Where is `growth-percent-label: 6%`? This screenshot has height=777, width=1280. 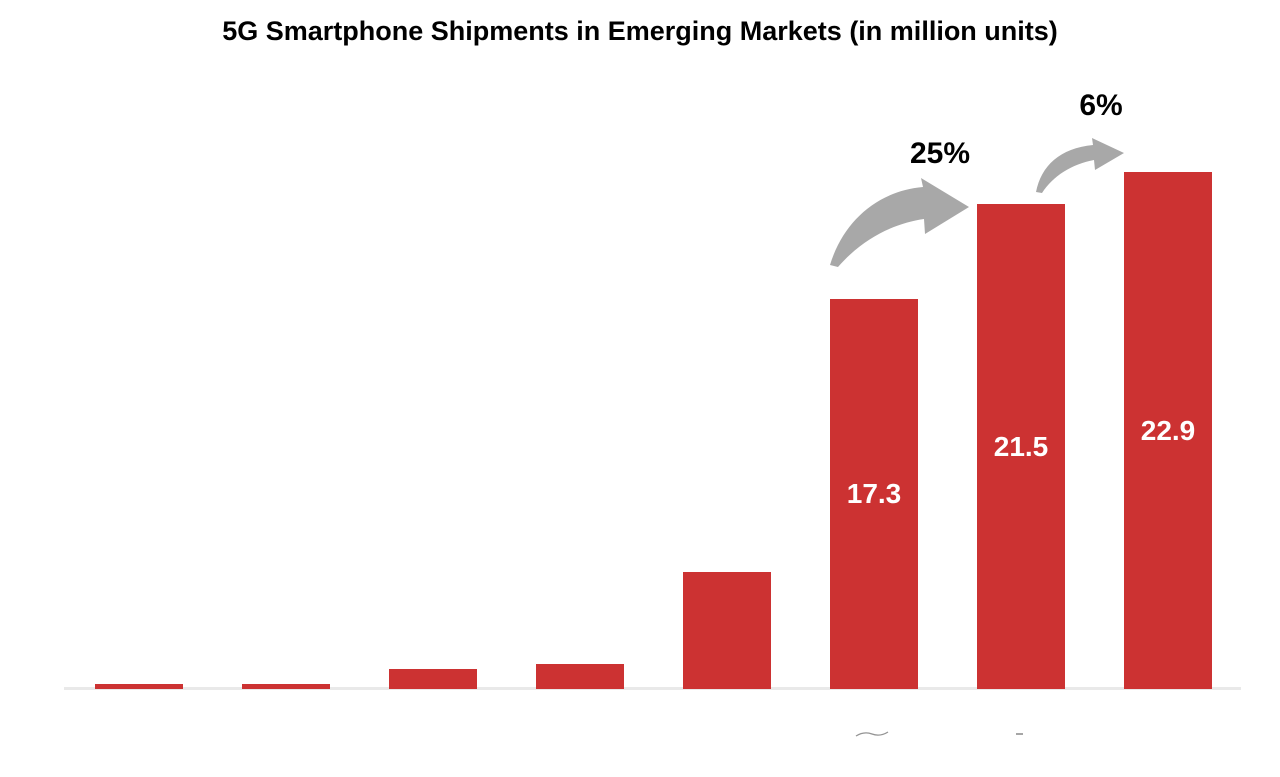 growth-percent-label: 6% is located at coordinates (1101, 105).